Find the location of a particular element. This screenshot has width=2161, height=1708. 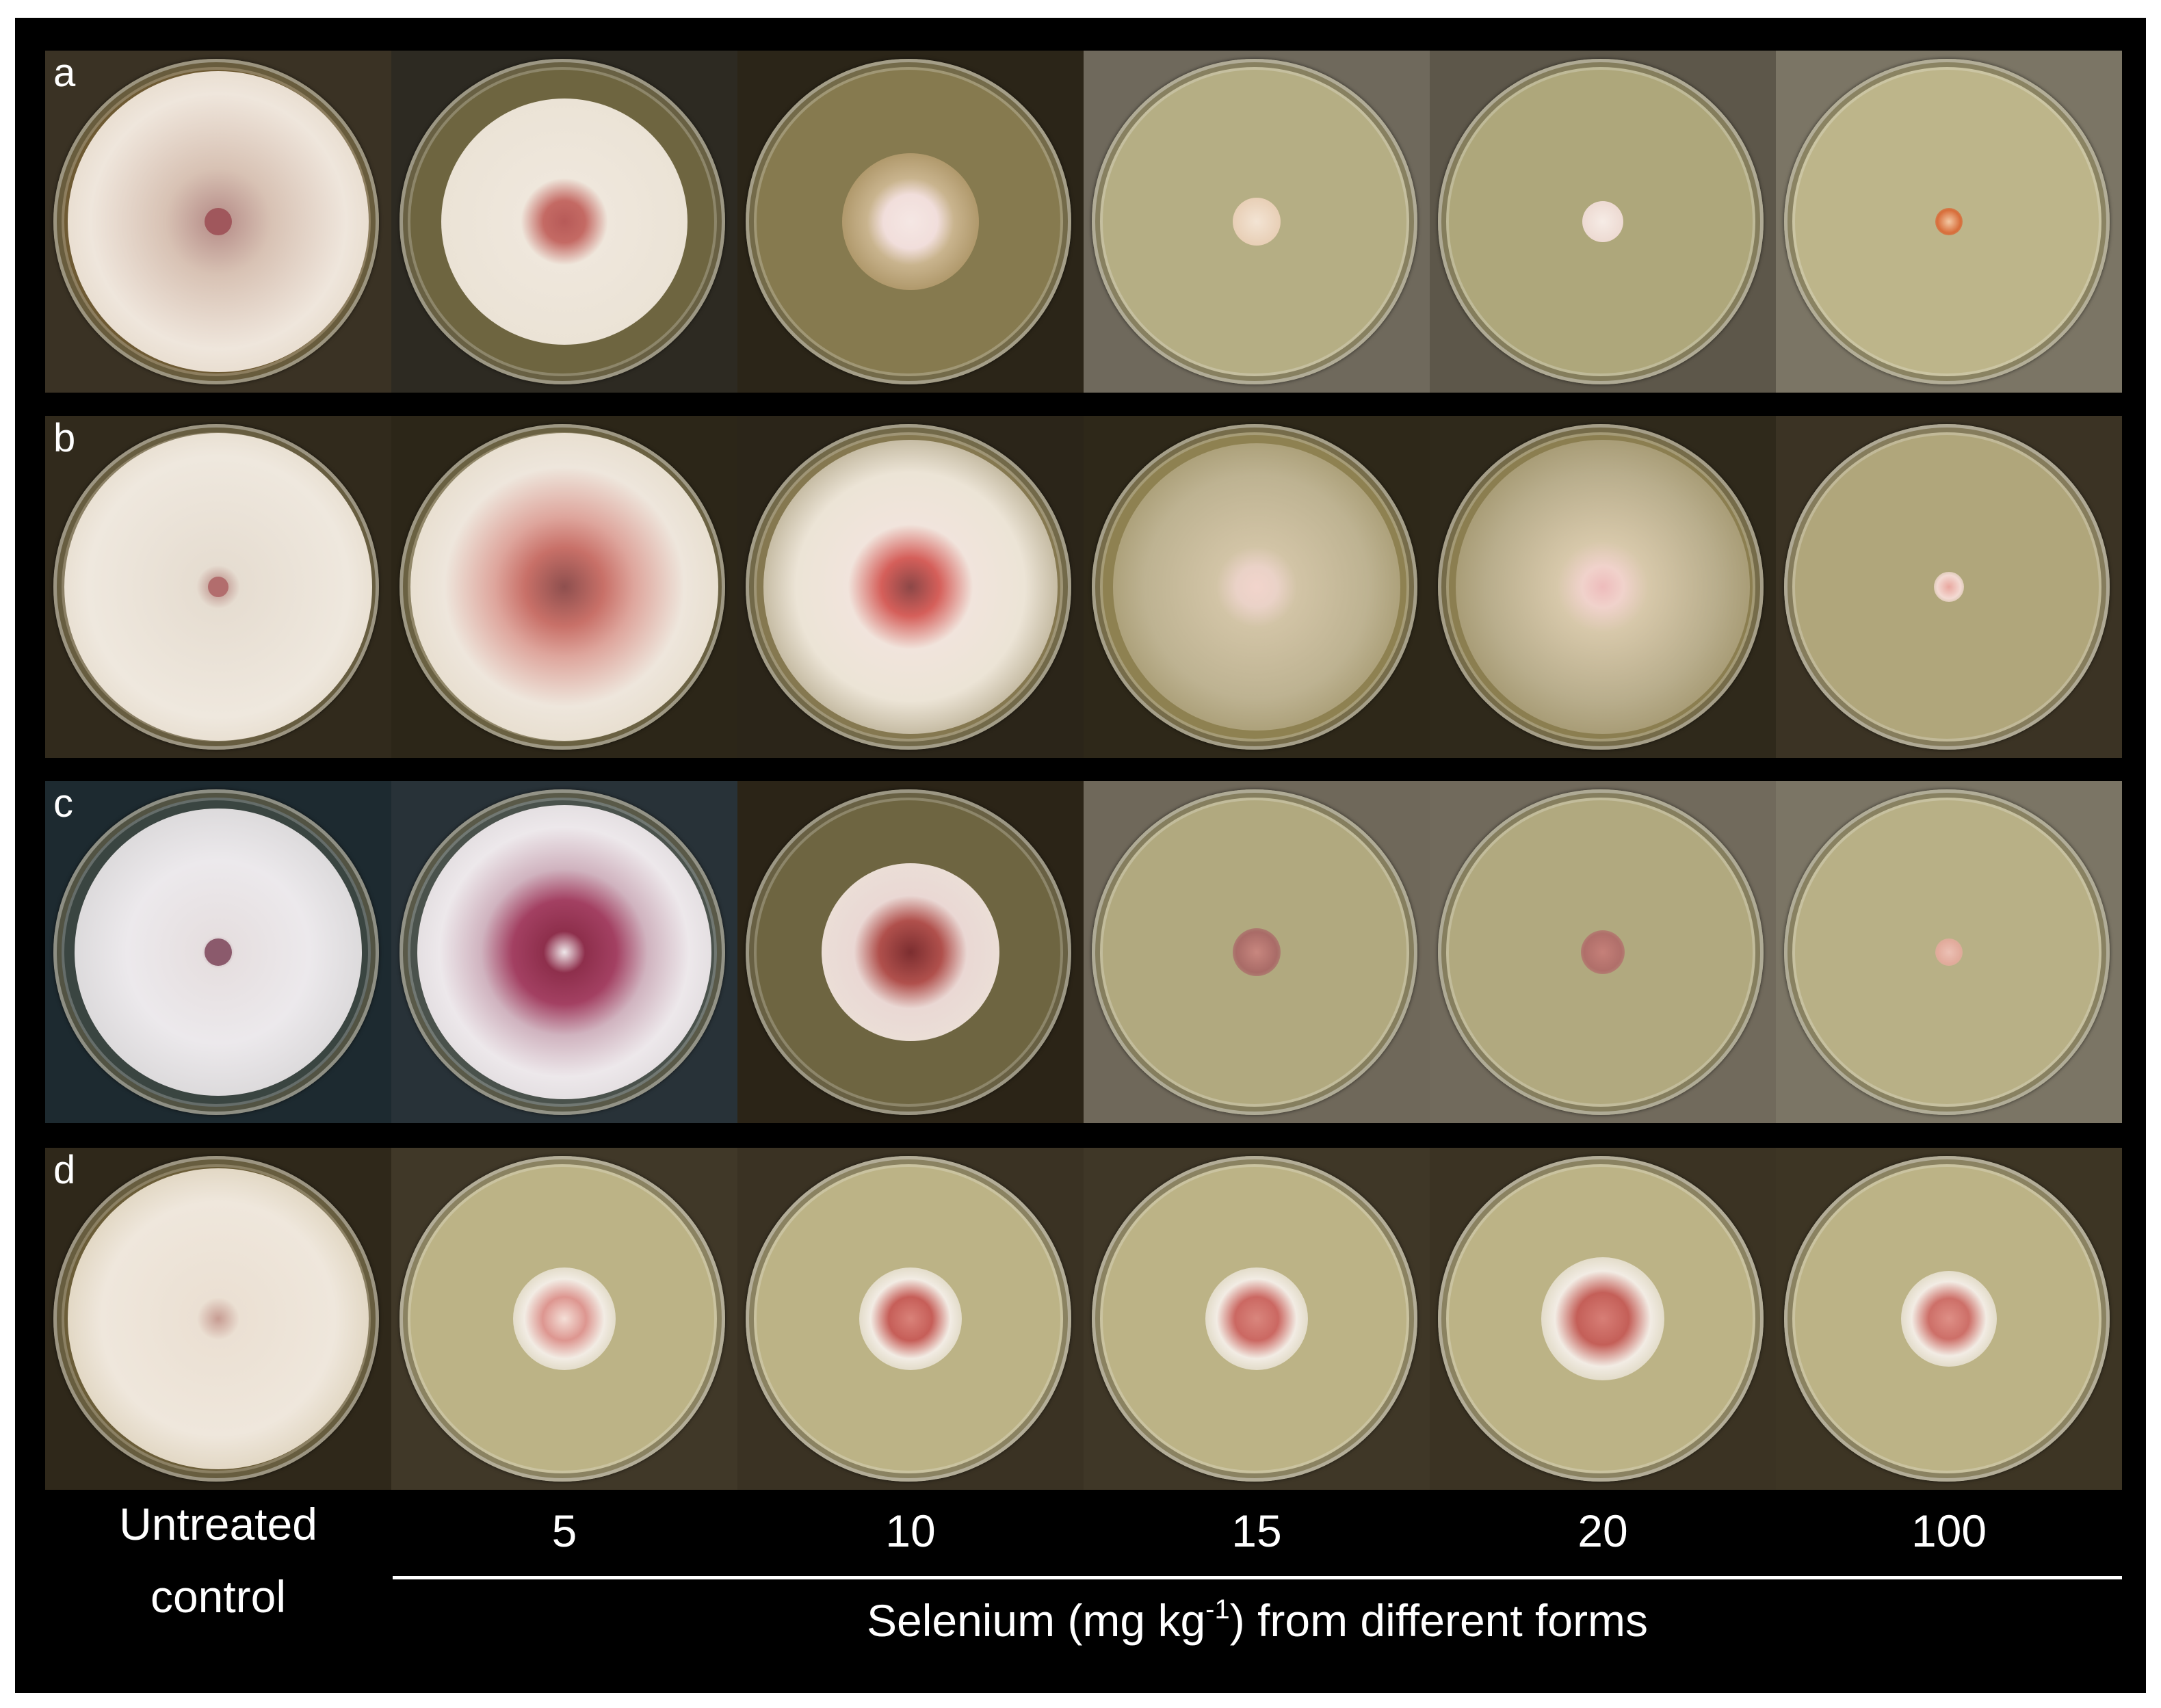

axis-title-post: ) from different forms is located at coordinates (1439, 1620).